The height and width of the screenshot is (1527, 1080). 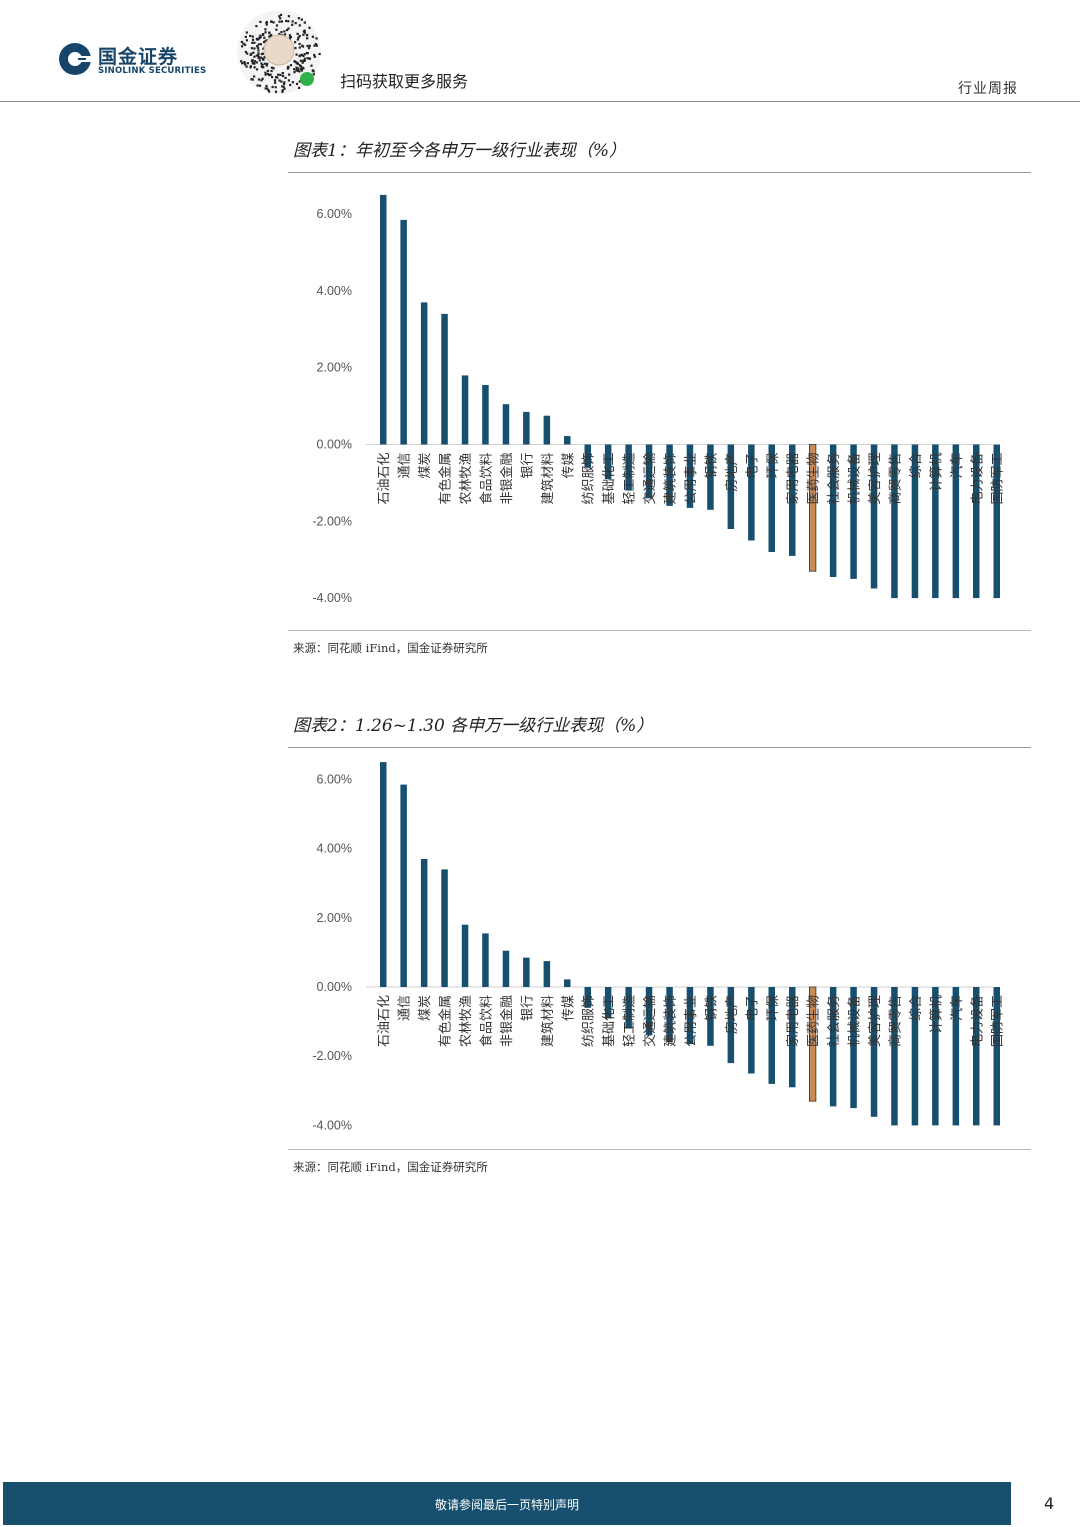 What do you see at coordinates (332, 598) in the screenshot?
I see `y-tick-label: -4.00%` at bounding box center [332, 598].